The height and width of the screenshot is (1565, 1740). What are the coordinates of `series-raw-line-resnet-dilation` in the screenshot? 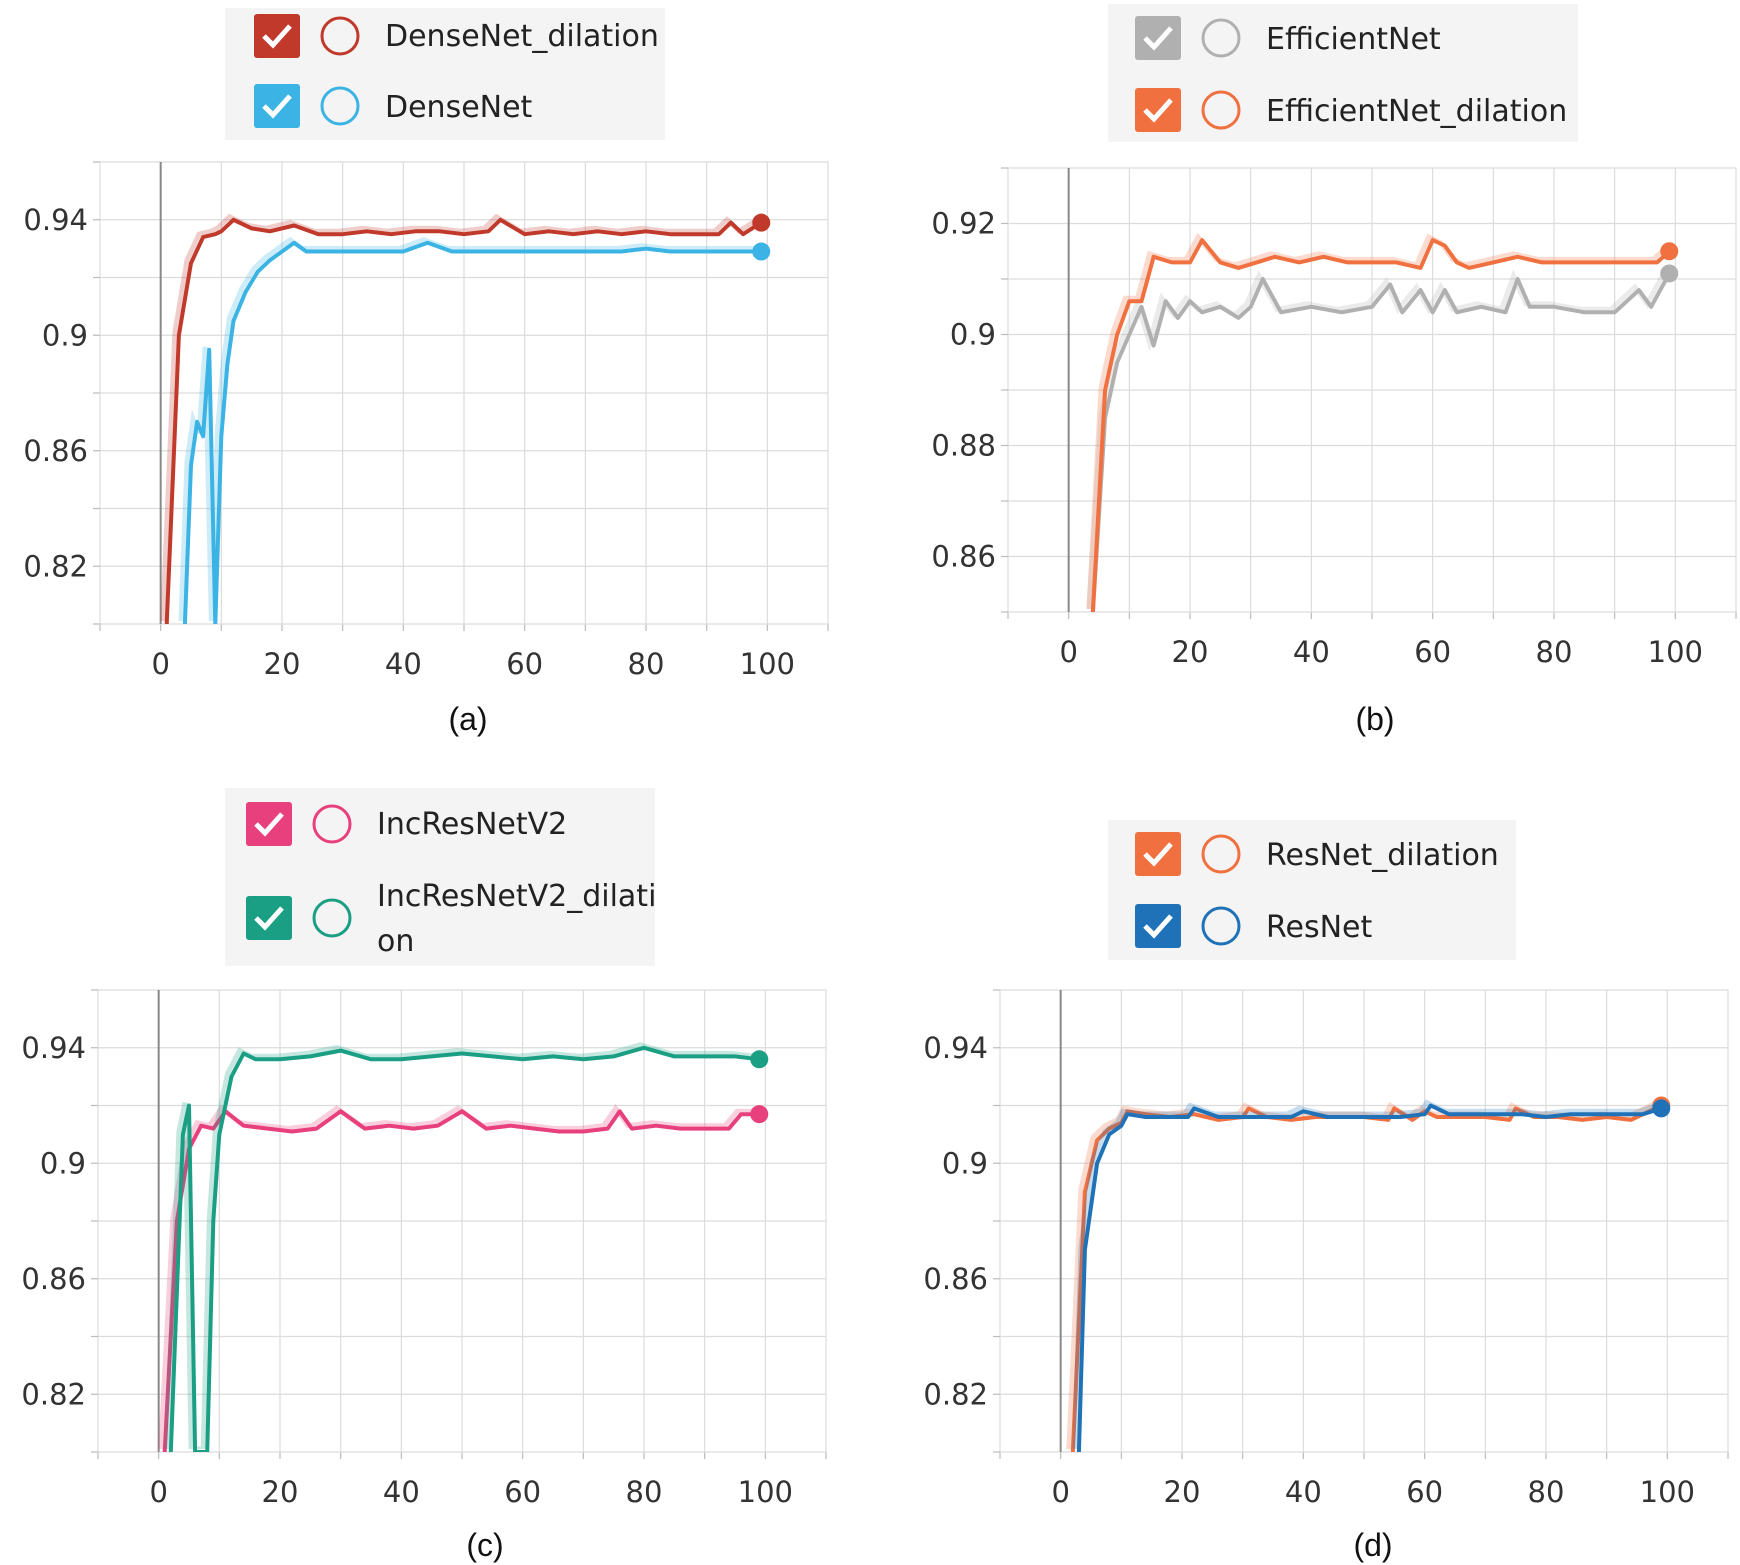 It's located at (1362, 1274).